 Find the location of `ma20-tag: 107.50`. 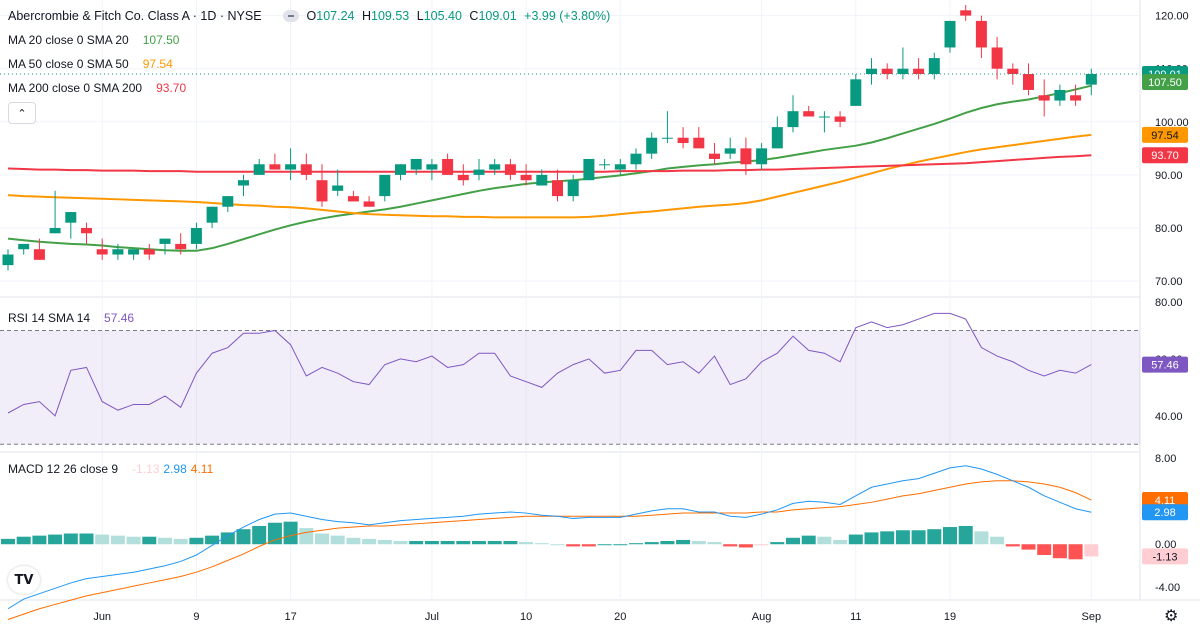

ma20-tag: 107.50 is located at coordinates (1165, 83).